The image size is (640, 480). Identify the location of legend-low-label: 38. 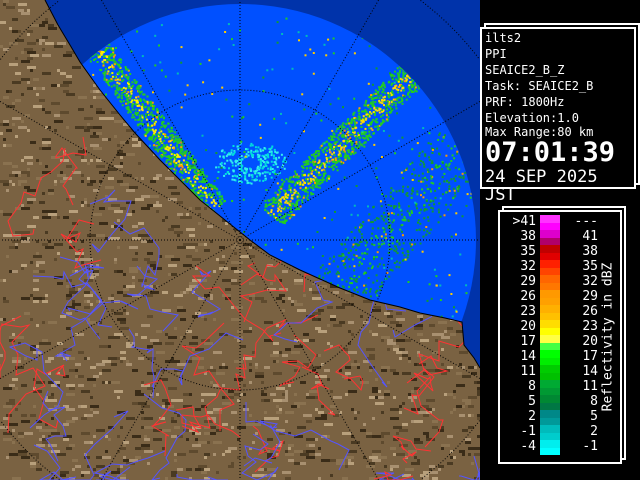
(528, 236).